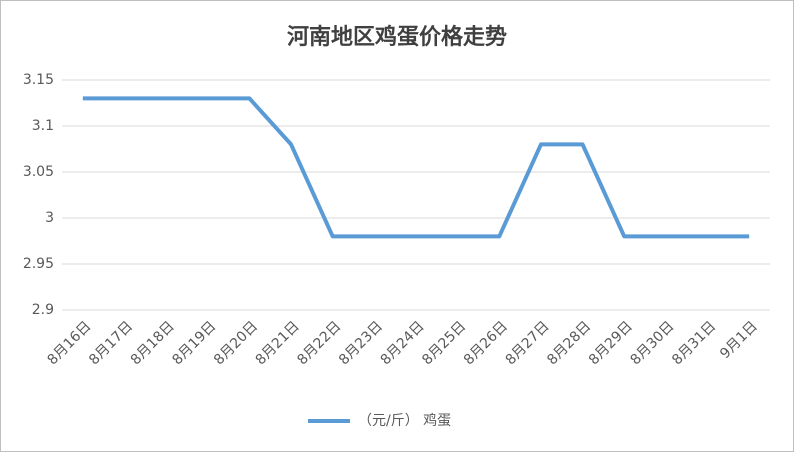  I want to click on y-tick-label: 3.15, so click(38, 80).